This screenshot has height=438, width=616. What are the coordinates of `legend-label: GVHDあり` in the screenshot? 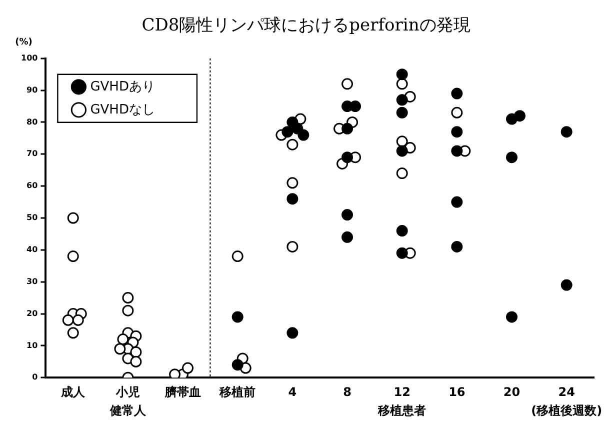 It's located at (122, 86).